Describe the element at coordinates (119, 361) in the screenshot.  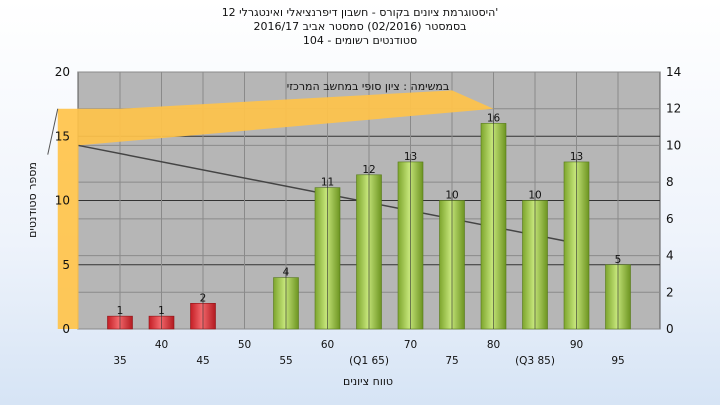
I see `x-tick-label: 35` at that location.